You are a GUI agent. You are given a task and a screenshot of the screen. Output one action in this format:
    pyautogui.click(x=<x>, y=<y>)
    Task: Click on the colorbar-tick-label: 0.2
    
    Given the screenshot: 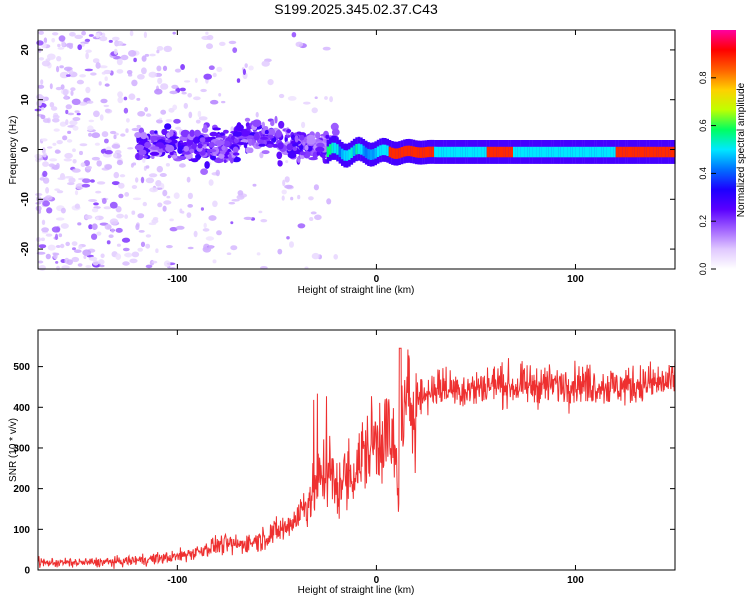 What is the action you would take?
    pyautogui.click(x=703, y=221)
    